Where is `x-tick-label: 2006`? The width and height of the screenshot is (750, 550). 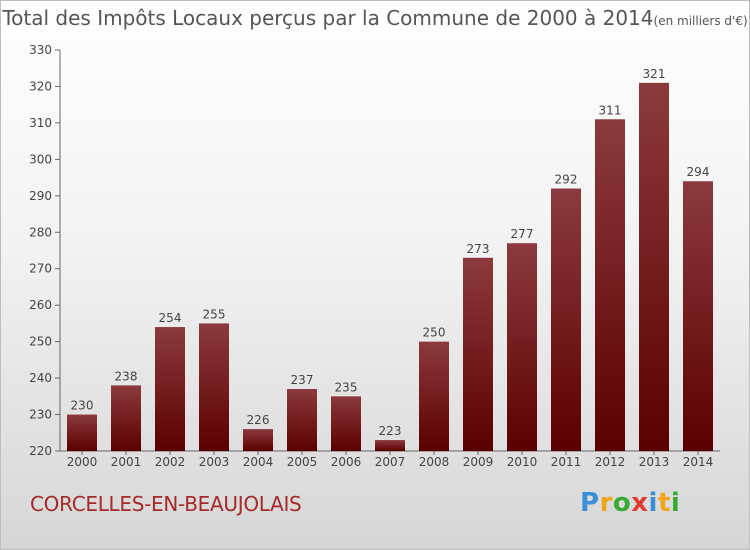
x-tick-label: 2006 is located at coordinates (346, 462).